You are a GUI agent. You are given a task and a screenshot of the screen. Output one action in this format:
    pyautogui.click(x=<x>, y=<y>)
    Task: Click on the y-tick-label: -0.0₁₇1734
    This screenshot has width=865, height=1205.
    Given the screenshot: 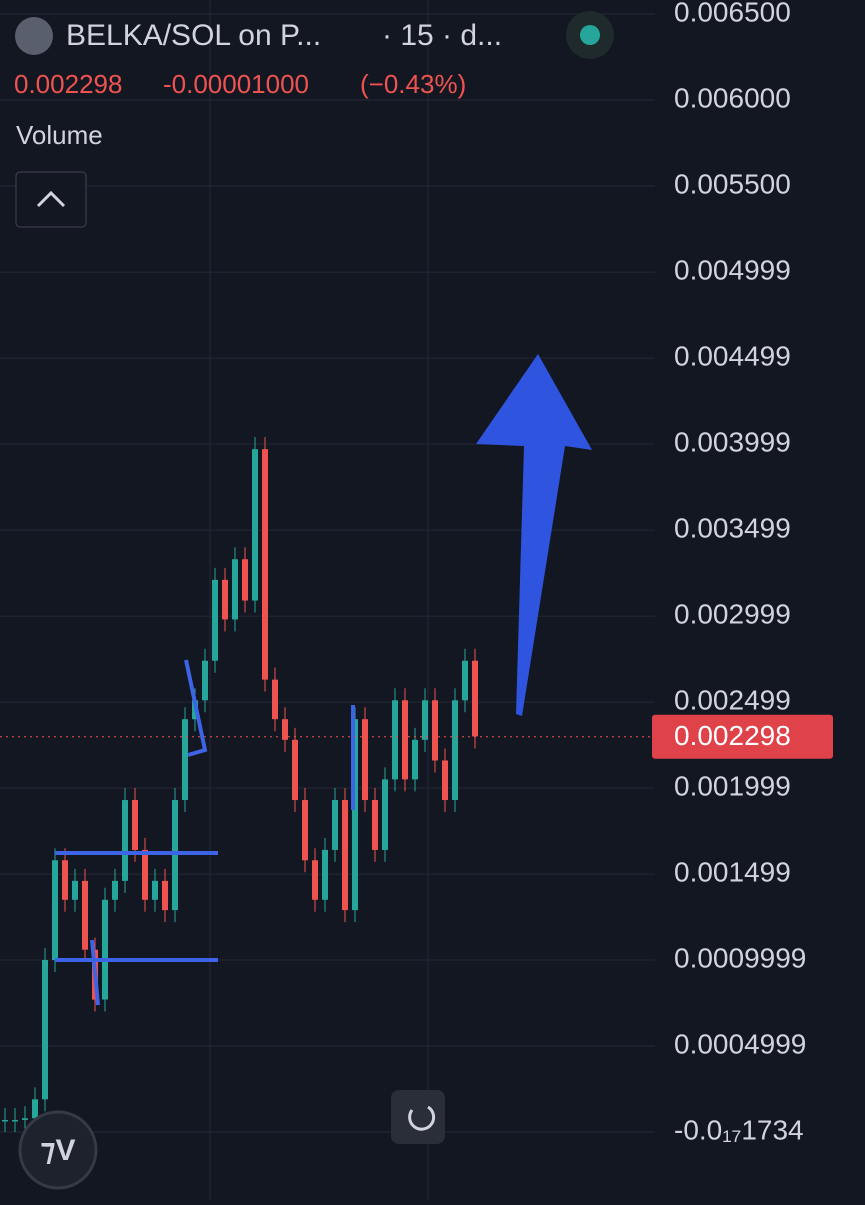 What is the action you would take?
    pyautogui.click(x=739, y=1129)
    